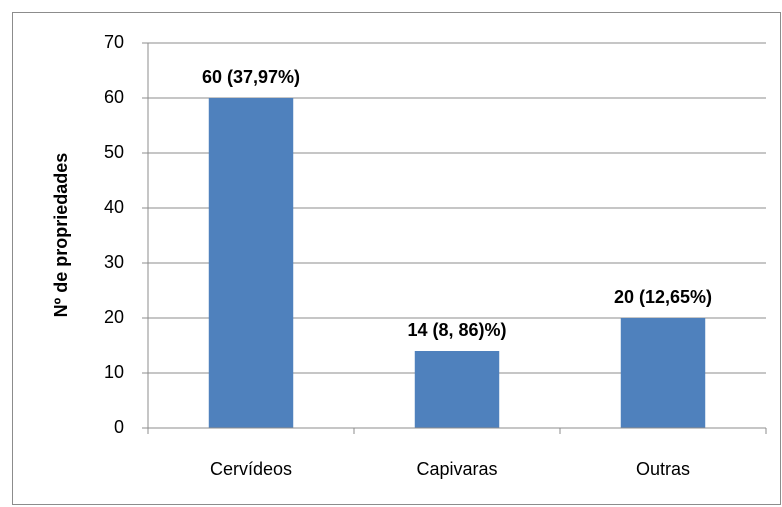 This screenshot has height=507, width=782. Describe the element at coordinates (61, 235) in the screenshot. I see `y-axis-label: Nº de propriedades` at that location.